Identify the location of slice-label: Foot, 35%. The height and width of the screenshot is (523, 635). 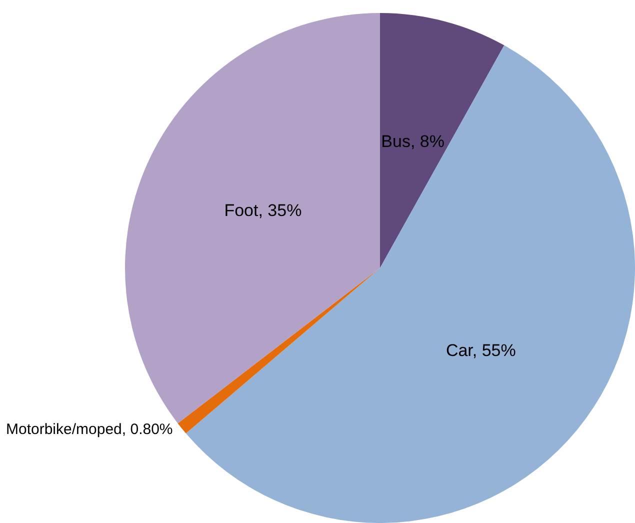
(263, 210).